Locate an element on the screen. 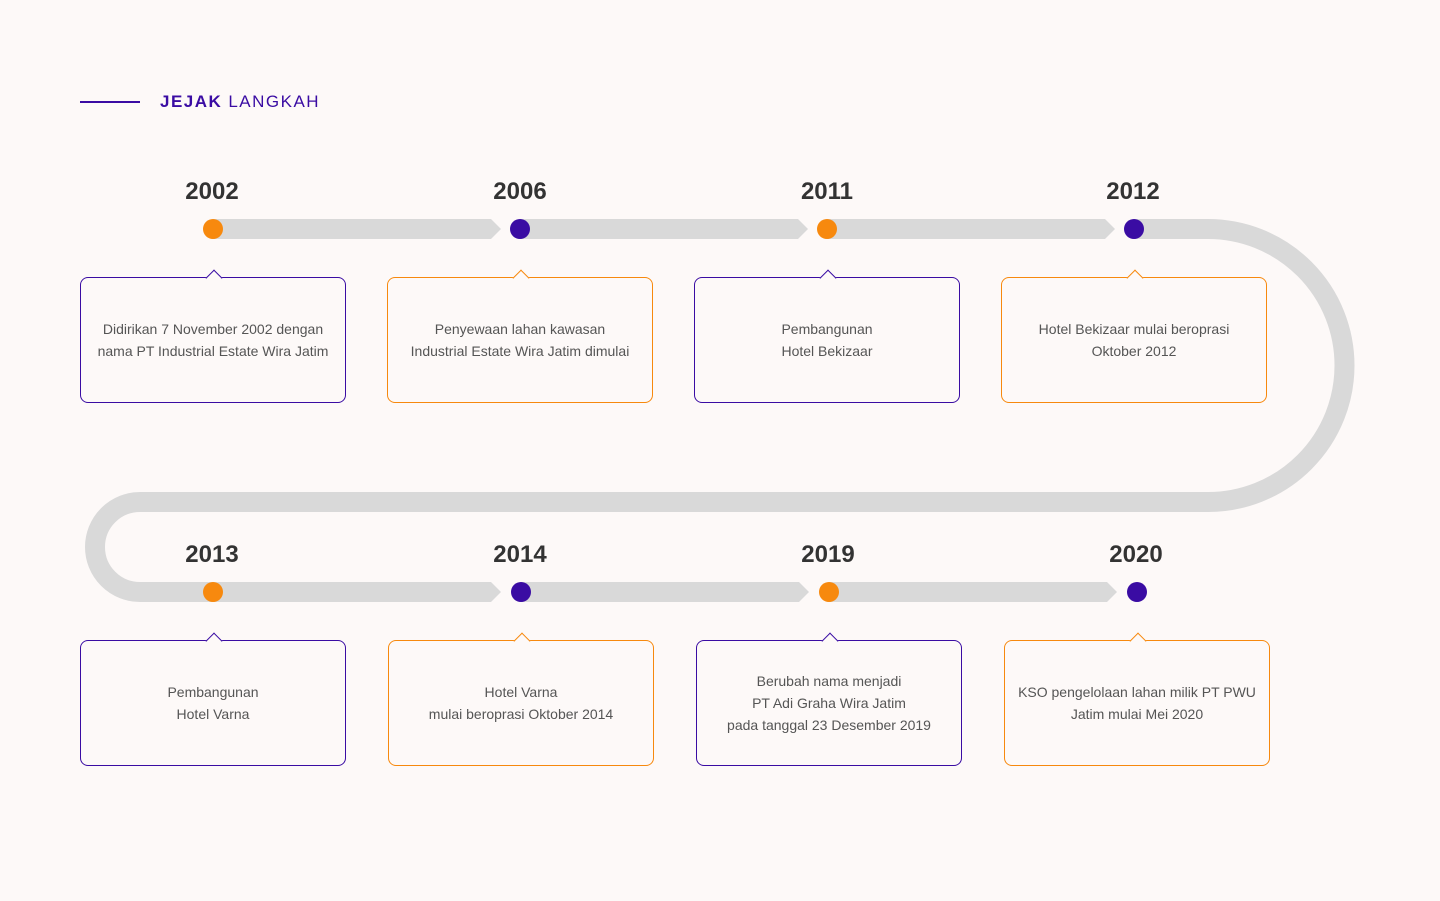 This screenshot has height=901, width=1440. year-label: 2012 is located at coordinates (1133, 191).